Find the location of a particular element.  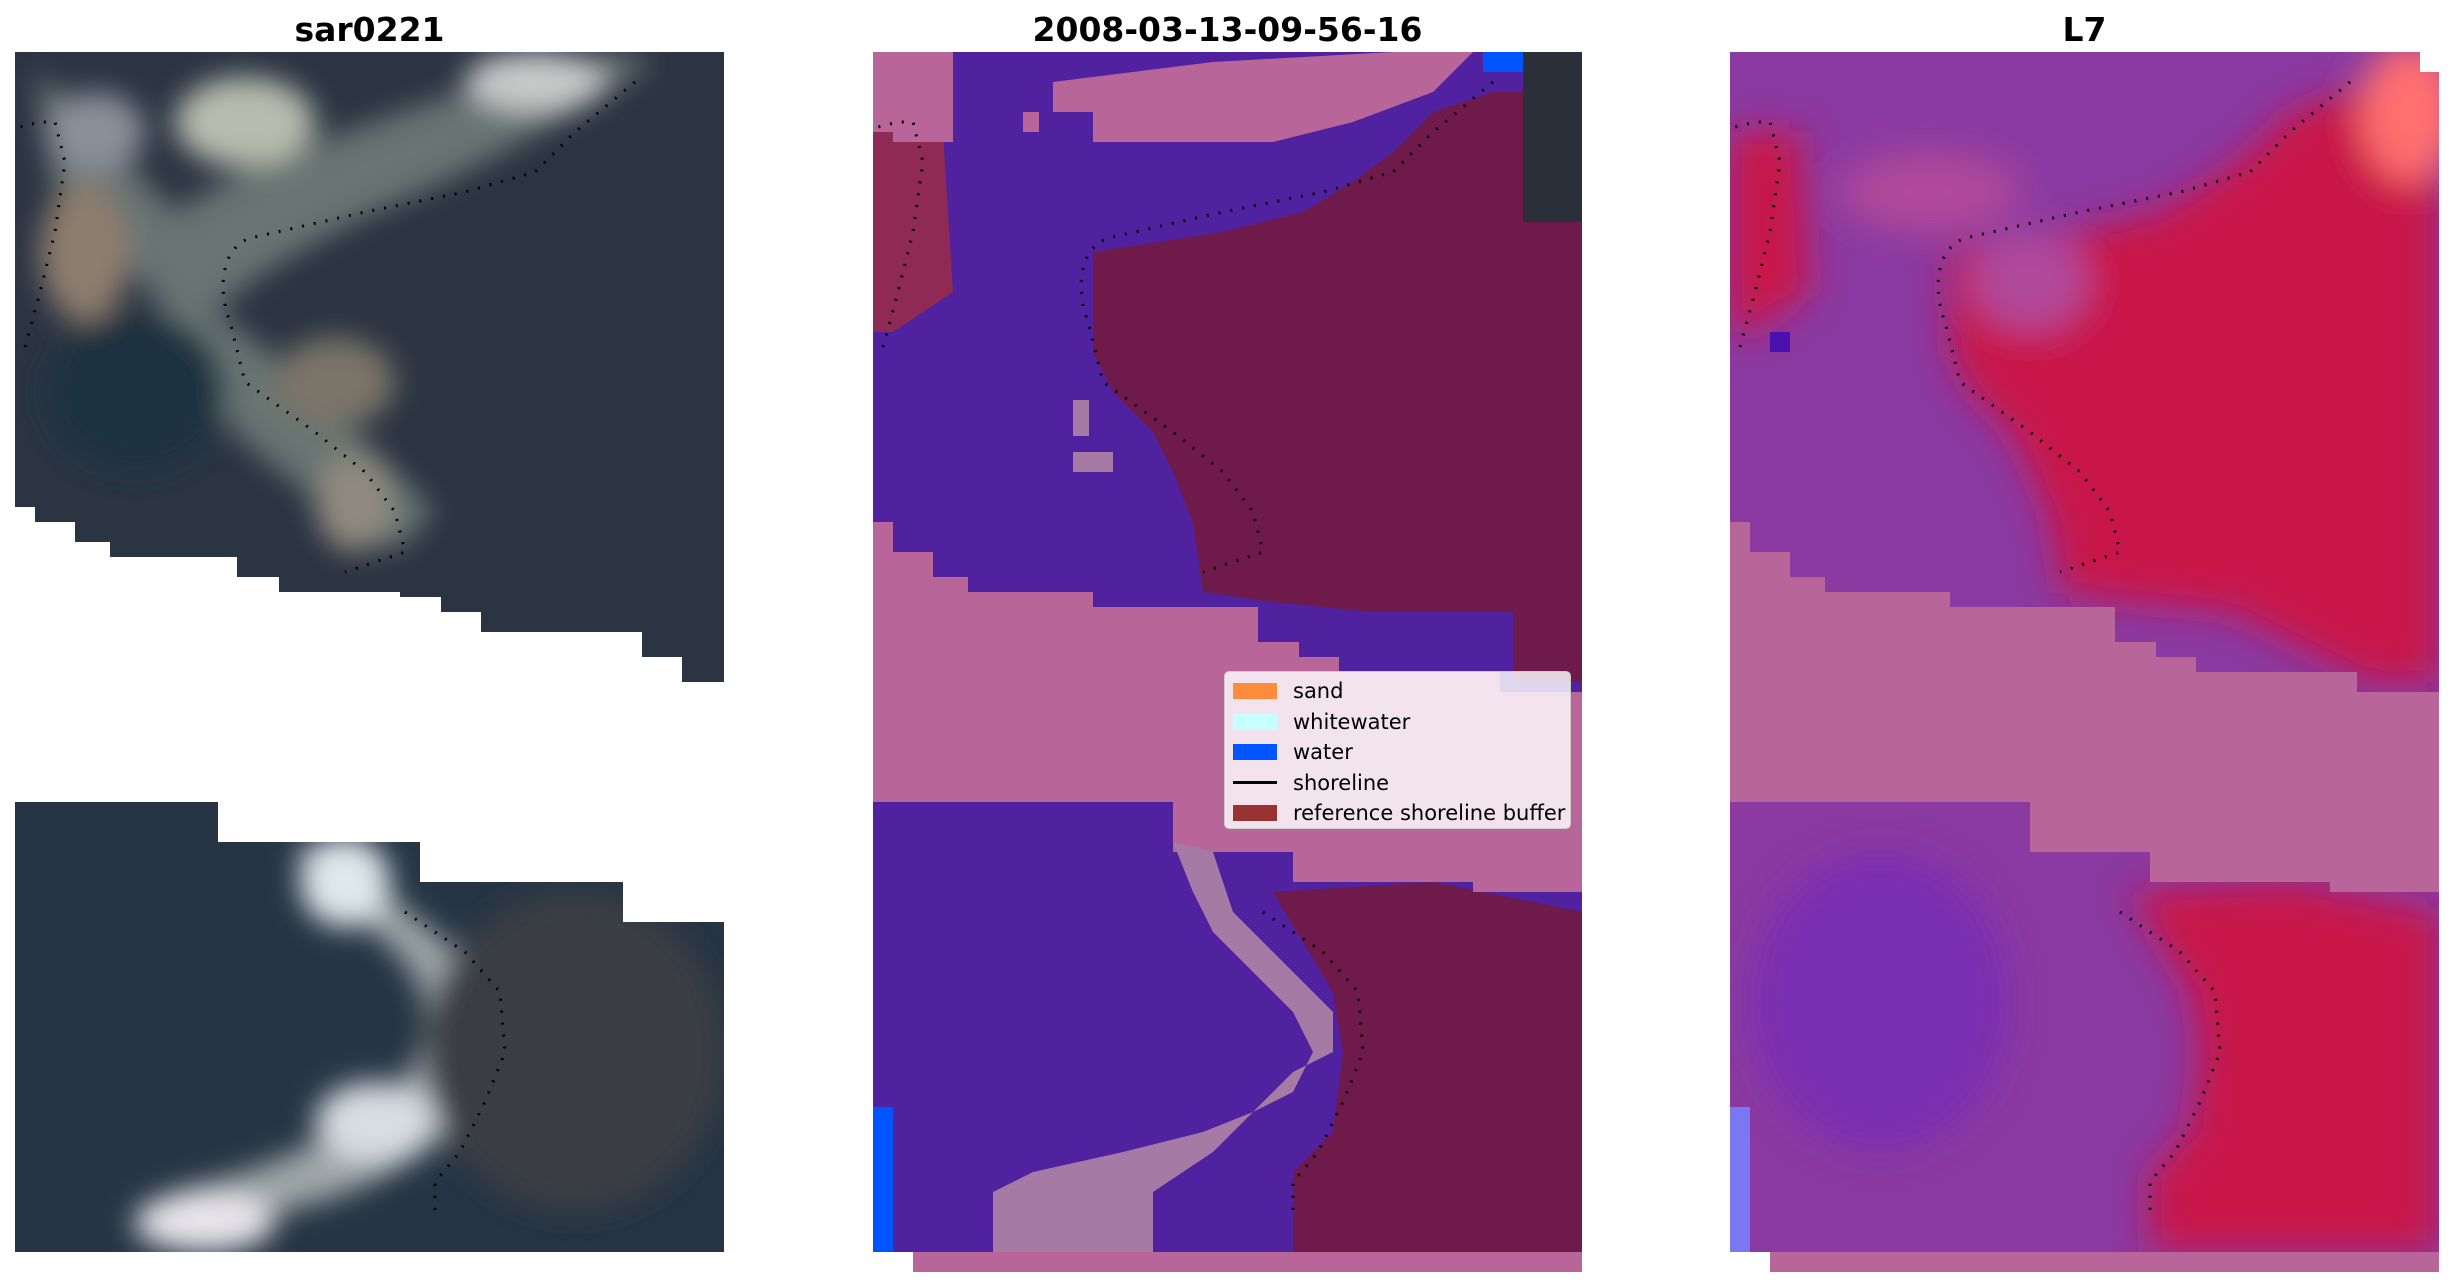

legend-label-sand: sand is located at coordinates (1318, 691).